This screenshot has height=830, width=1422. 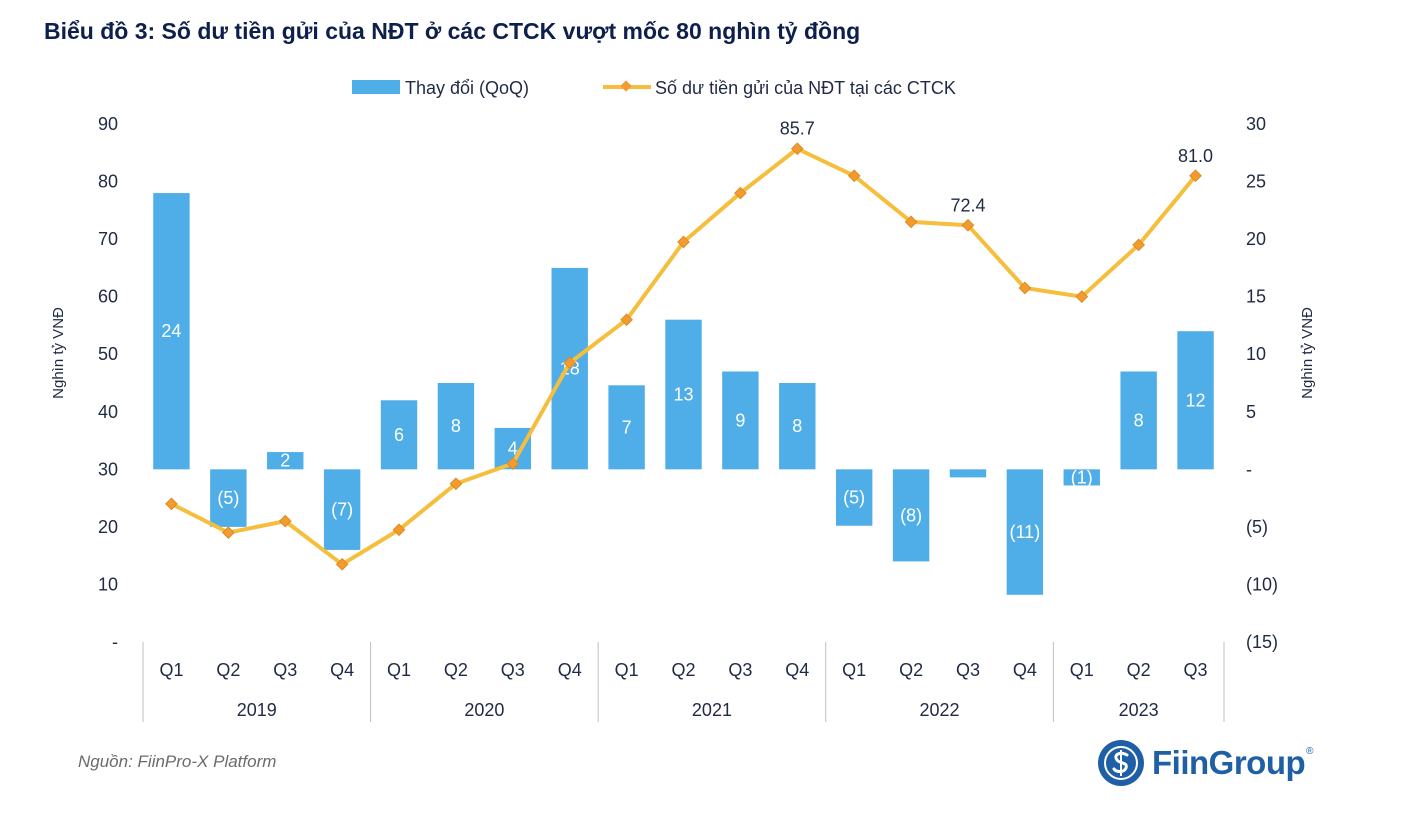 What do you see at coordinates (84, 383) in the screenshot?
I see `left-axis: - 10 20 30 40 50 60 70 80 90 Nghìn tỷ VNĐ` at bounding box center [84, 383].